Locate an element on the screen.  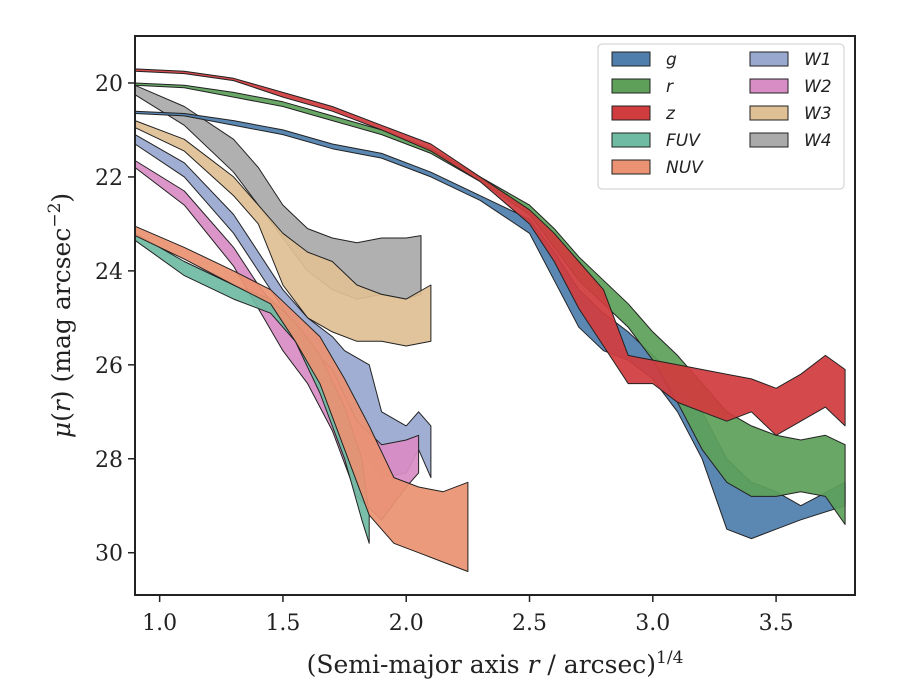
y-tick-label: 20 is located at coordinates (109, 84).